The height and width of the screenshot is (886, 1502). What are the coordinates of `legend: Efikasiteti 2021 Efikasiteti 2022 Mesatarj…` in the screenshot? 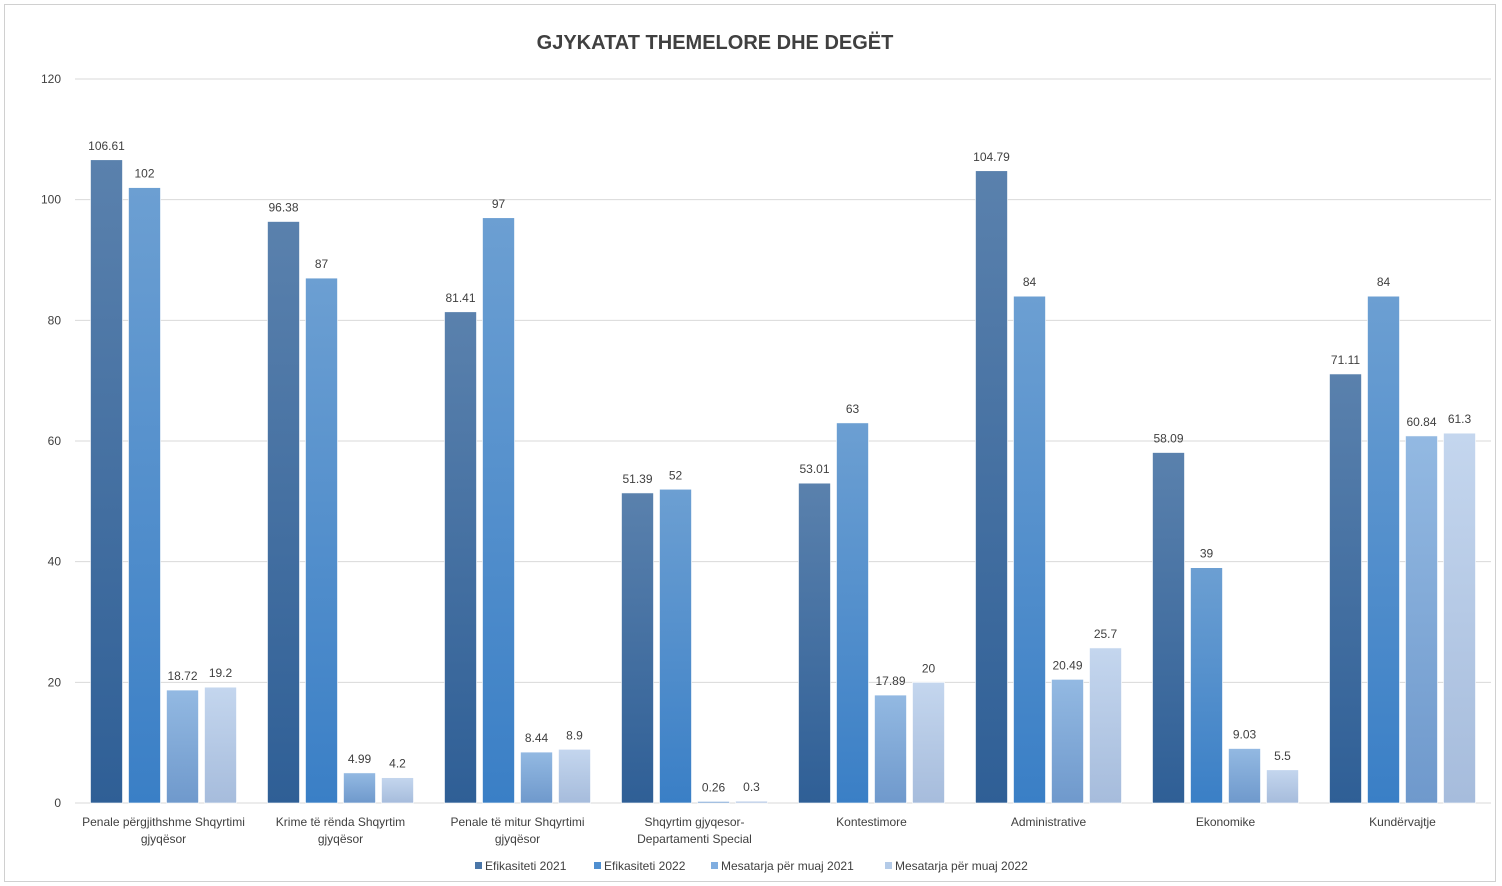 It's located at (751, 866).